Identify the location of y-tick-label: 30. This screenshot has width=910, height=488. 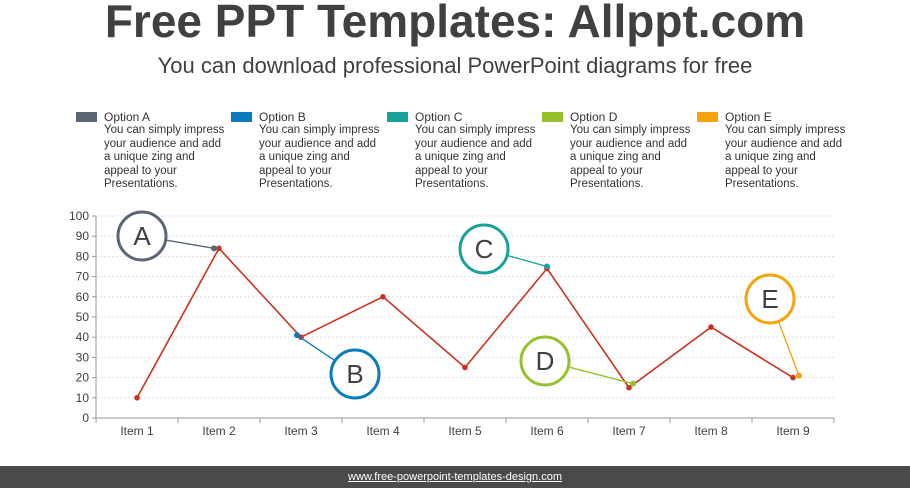
(83, 357).